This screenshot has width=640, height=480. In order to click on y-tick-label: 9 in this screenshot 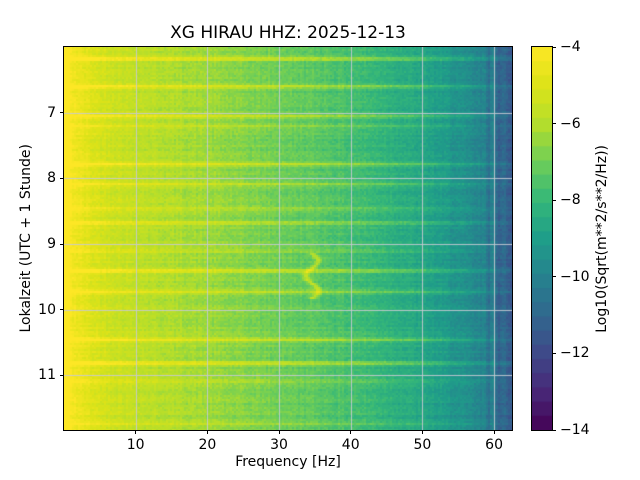, I will do `click(51, 244)`.